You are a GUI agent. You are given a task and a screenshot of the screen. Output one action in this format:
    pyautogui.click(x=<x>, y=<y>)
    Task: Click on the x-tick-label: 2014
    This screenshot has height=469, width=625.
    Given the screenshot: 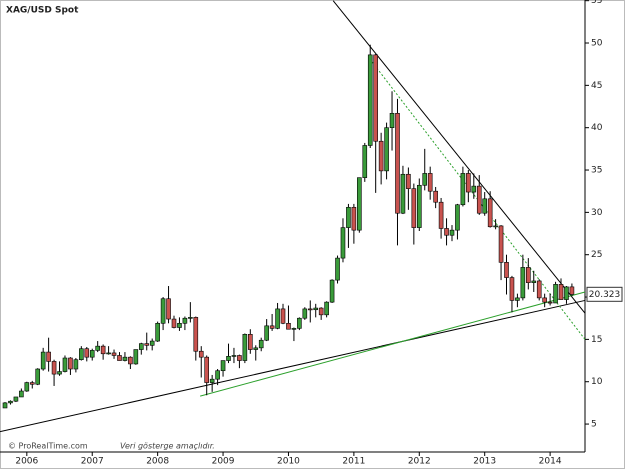 What is the action you would take?
    pyautogui.click(x=550, y=462)
    